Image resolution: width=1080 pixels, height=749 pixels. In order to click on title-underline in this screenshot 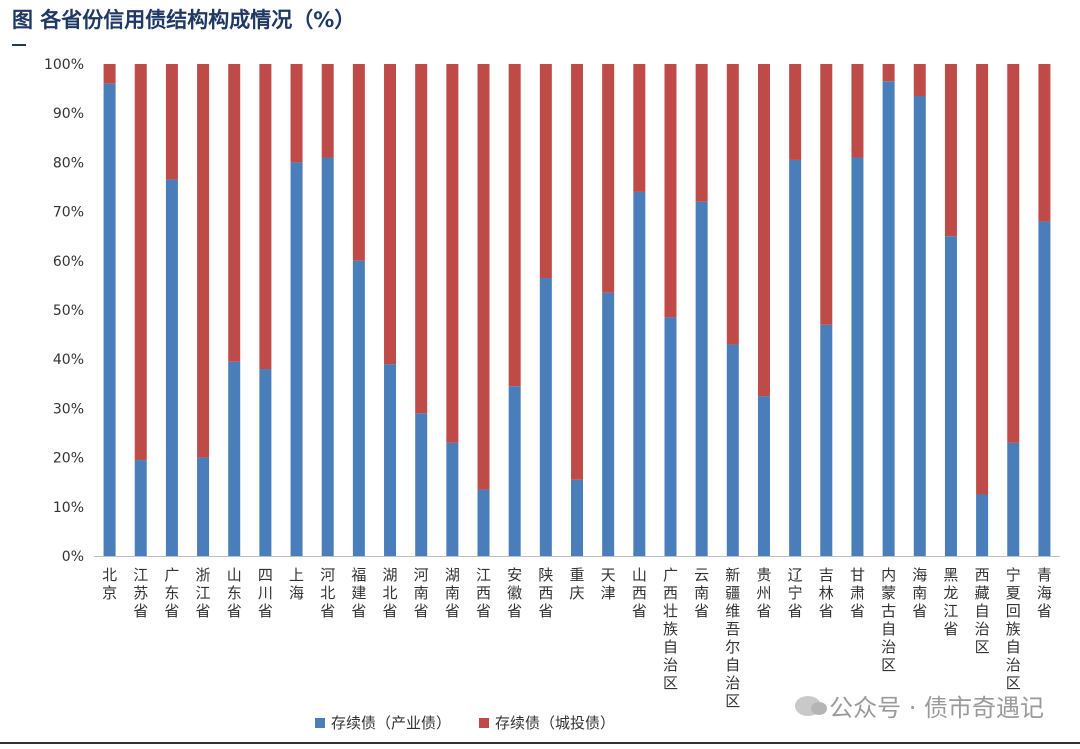, I will do `click(19, 45)`.